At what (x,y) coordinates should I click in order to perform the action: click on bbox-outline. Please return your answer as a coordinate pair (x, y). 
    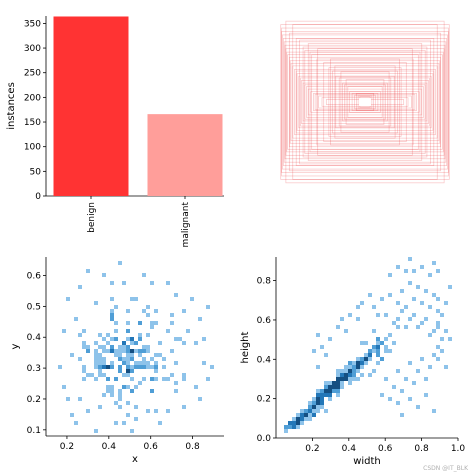
    Looking at the image, I should click on (365, 102).